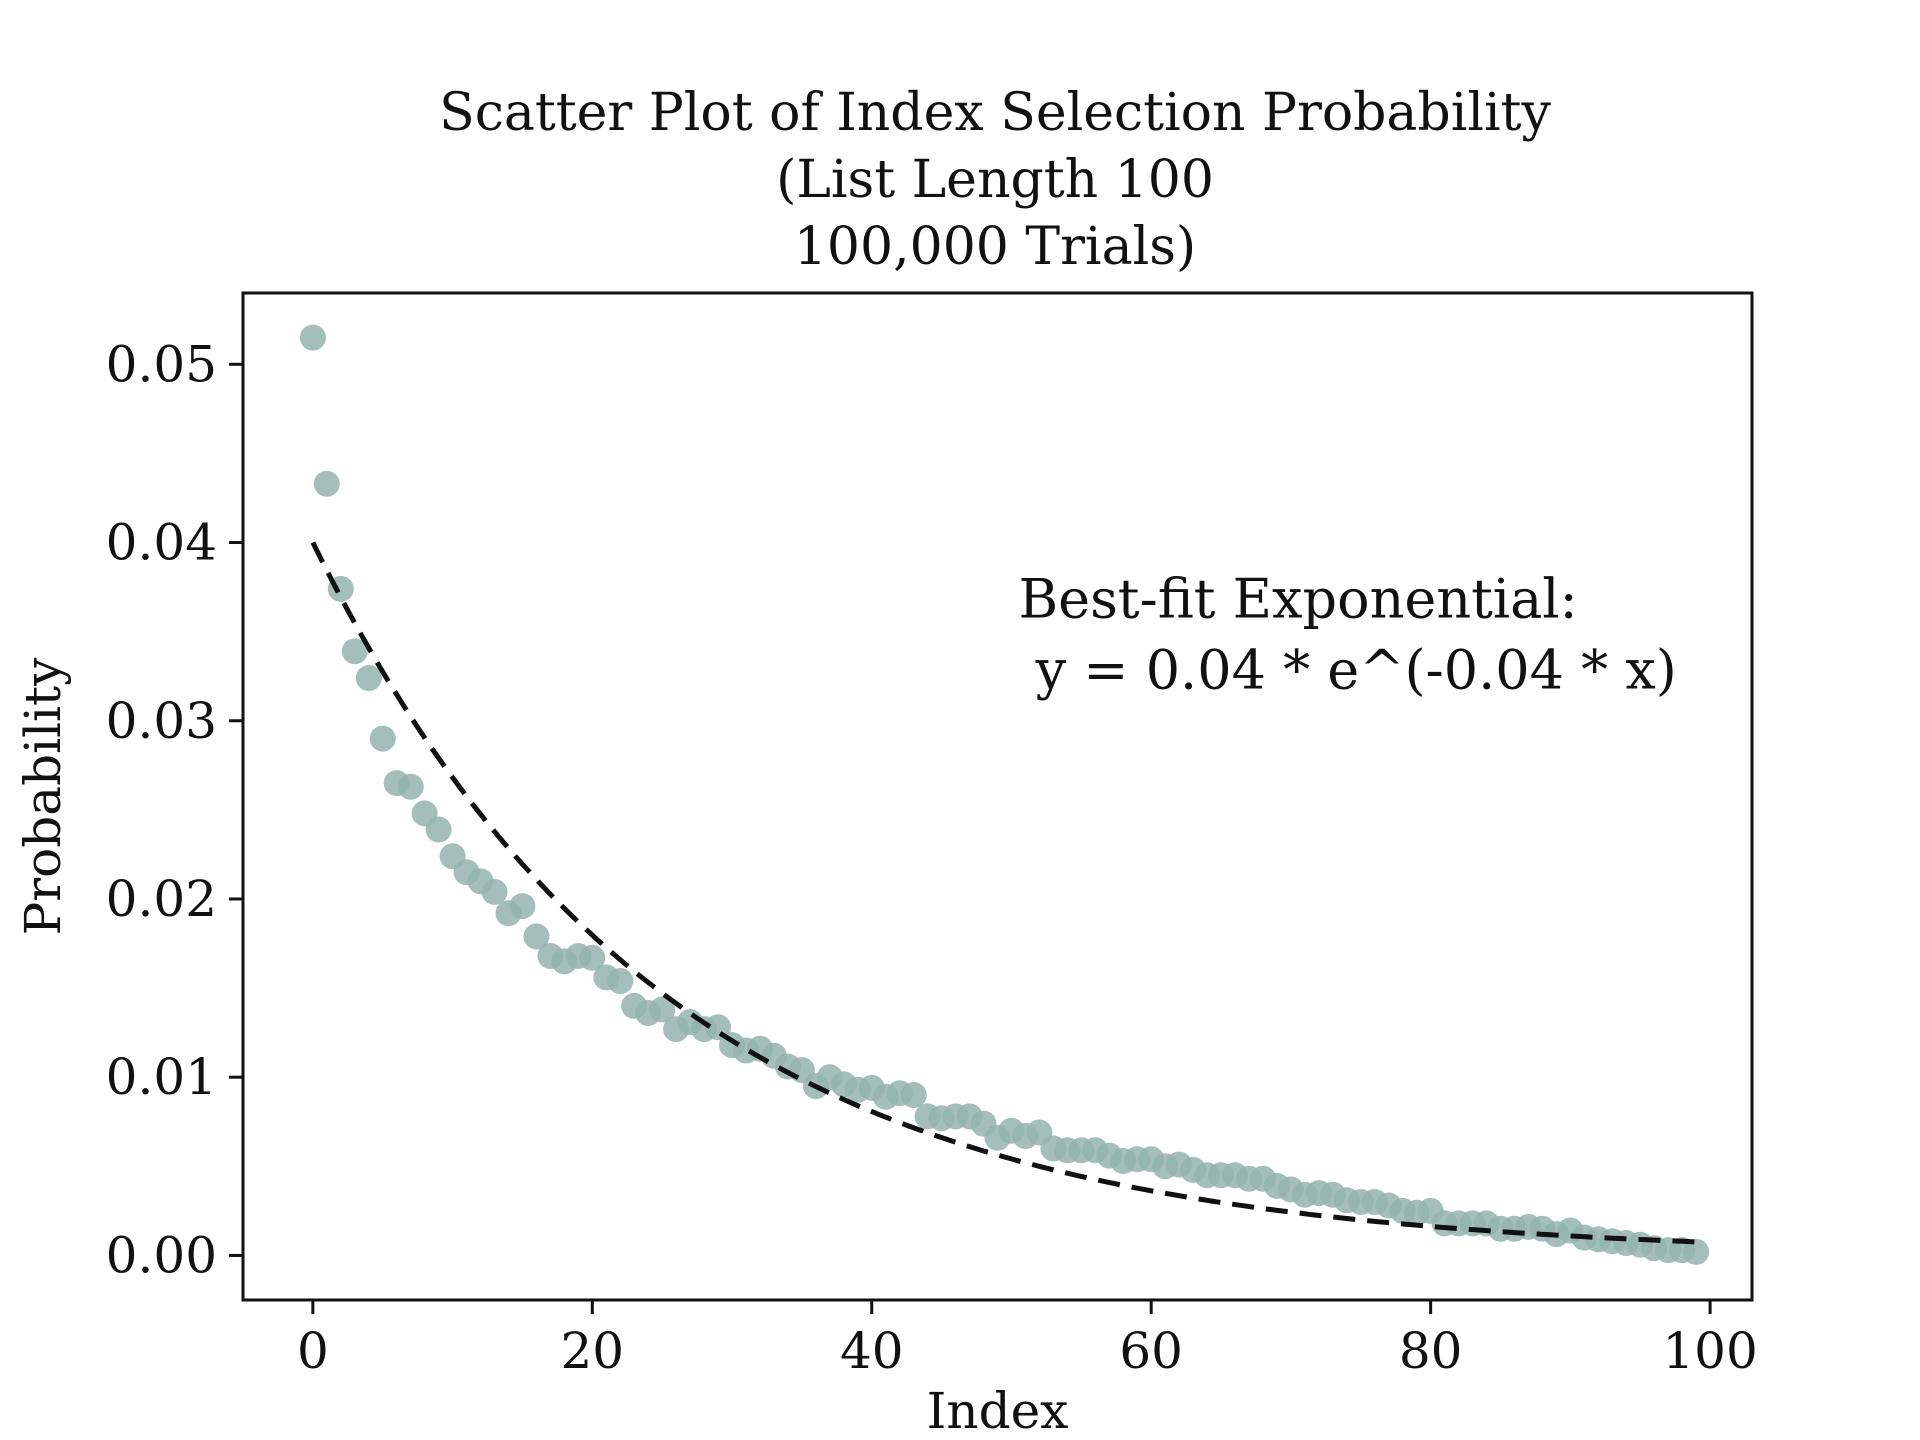 This screenshot has width=1920, height=1440. I want to click on title-line-2: (List Length 100, so click(995, 180).